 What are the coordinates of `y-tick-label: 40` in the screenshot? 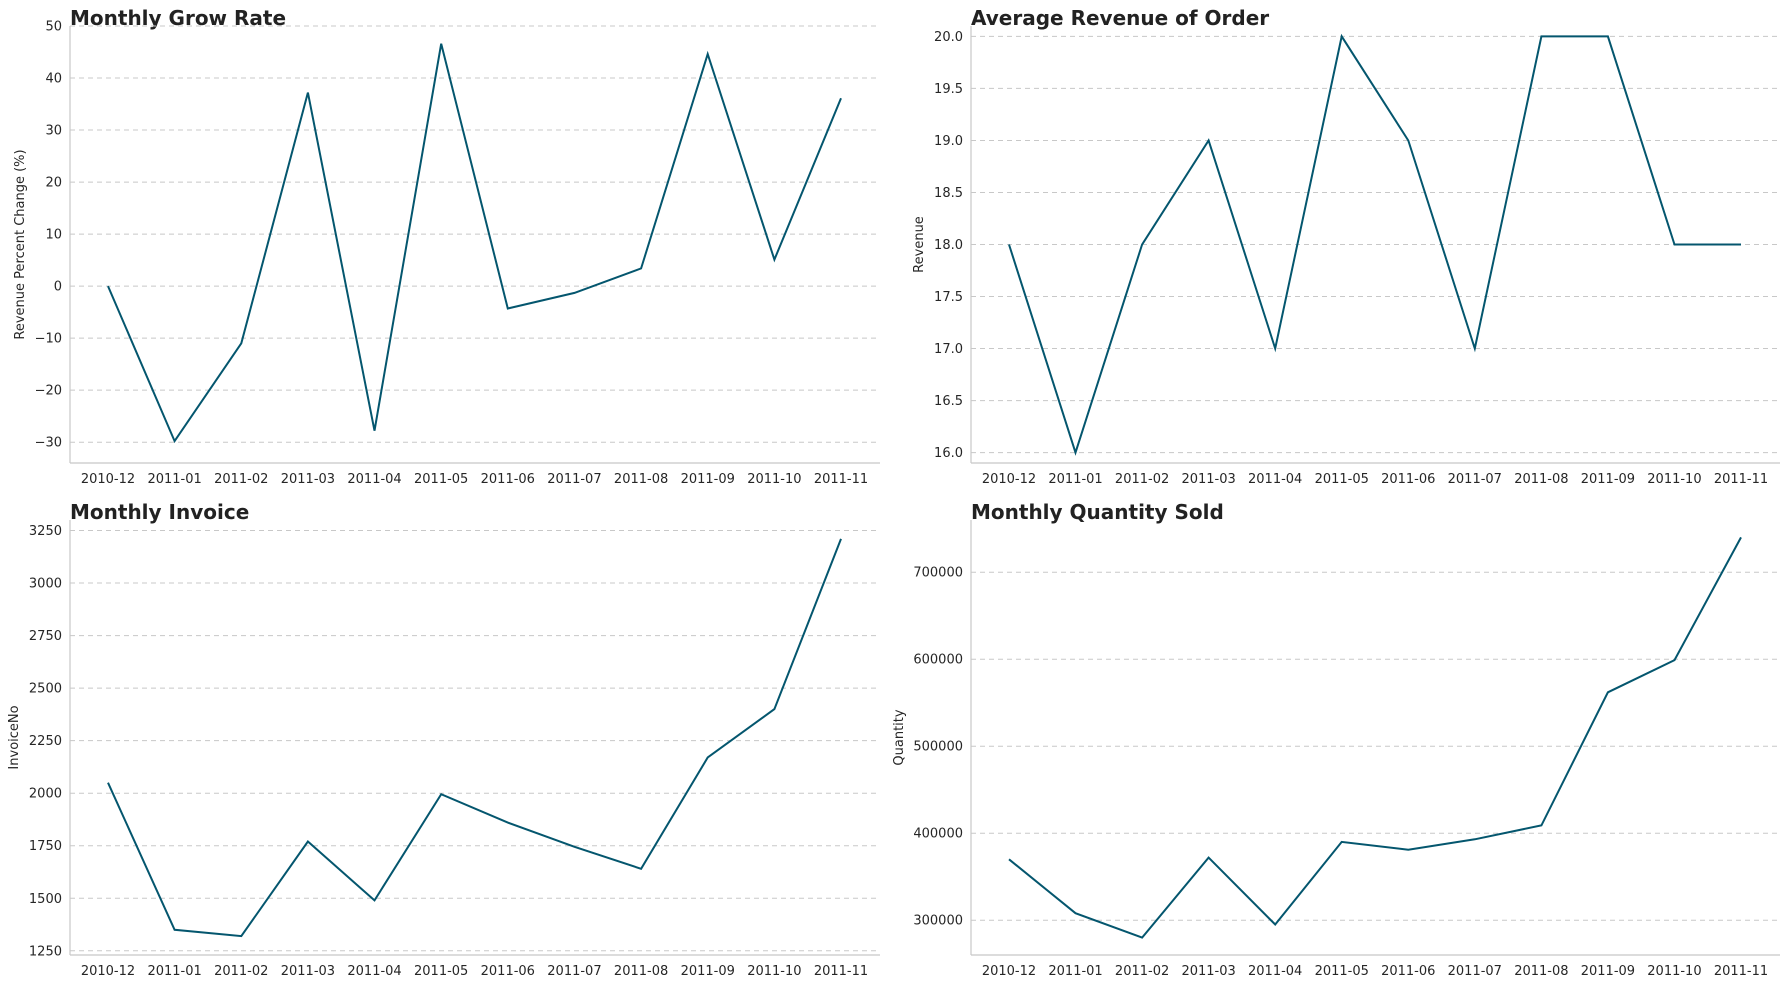 It's located at (53, 79).